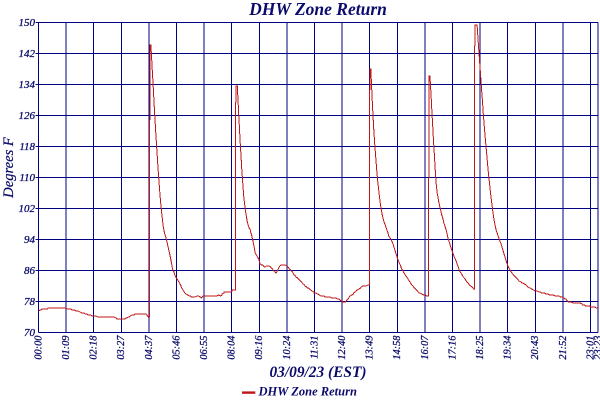  Describe the element at coordinates (27, 178) in the screenshot. I see `svg-text: 110` at that location.